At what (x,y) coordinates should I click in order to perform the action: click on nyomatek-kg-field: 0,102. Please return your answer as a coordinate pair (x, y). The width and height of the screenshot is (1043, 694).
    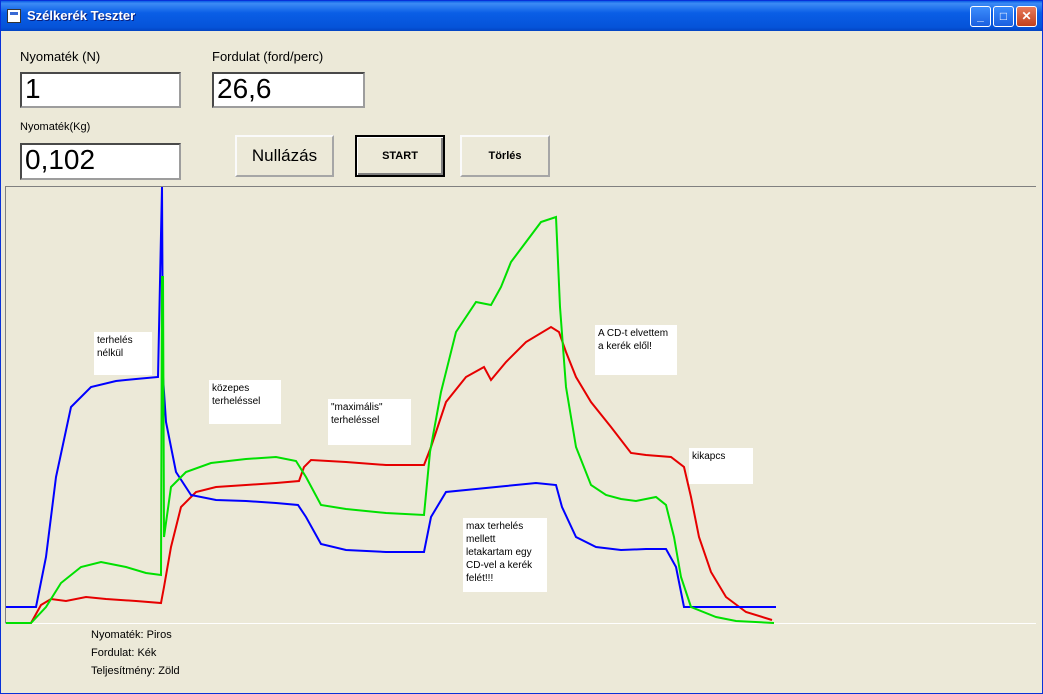
    Looking at the image, I should click on (100, 161).